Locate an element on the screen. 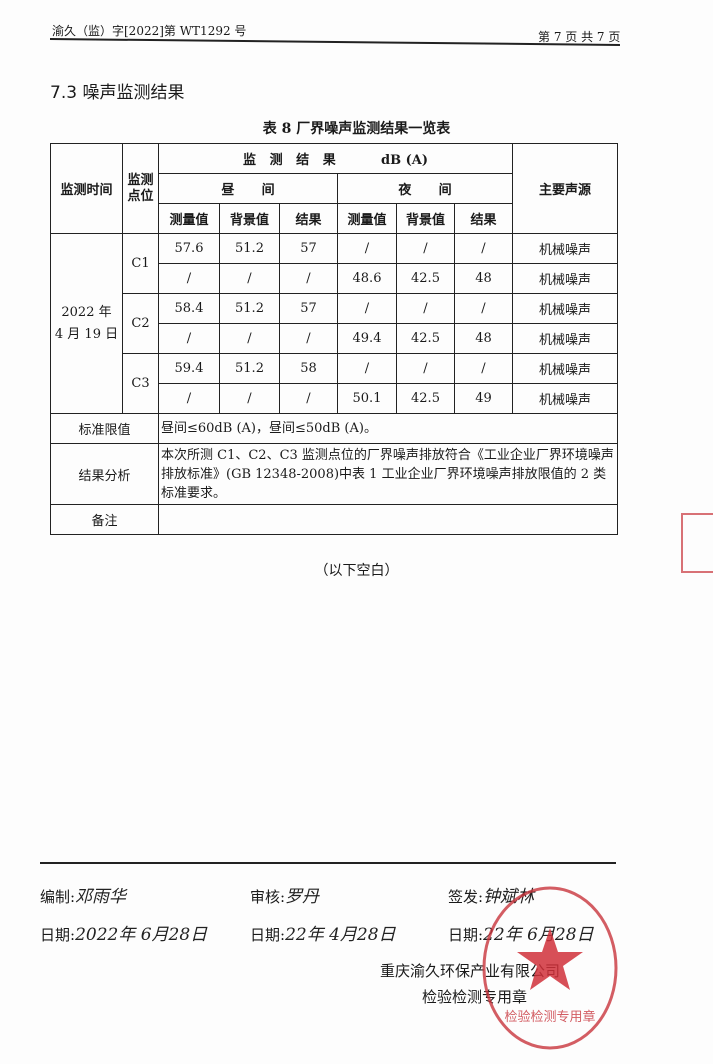  analysis-label: 结果分析 is located at coordinates (104, 474).